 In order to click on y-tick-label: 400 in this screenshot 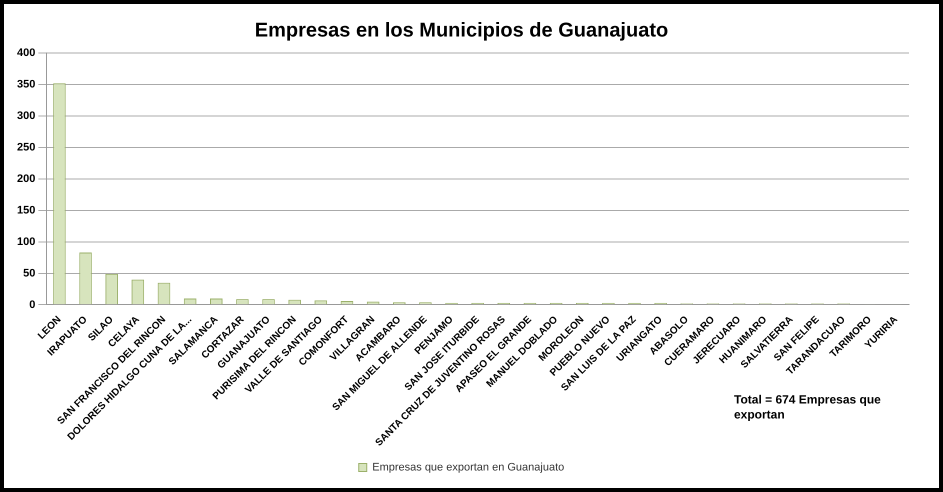, I will do `click(26, 53)`.